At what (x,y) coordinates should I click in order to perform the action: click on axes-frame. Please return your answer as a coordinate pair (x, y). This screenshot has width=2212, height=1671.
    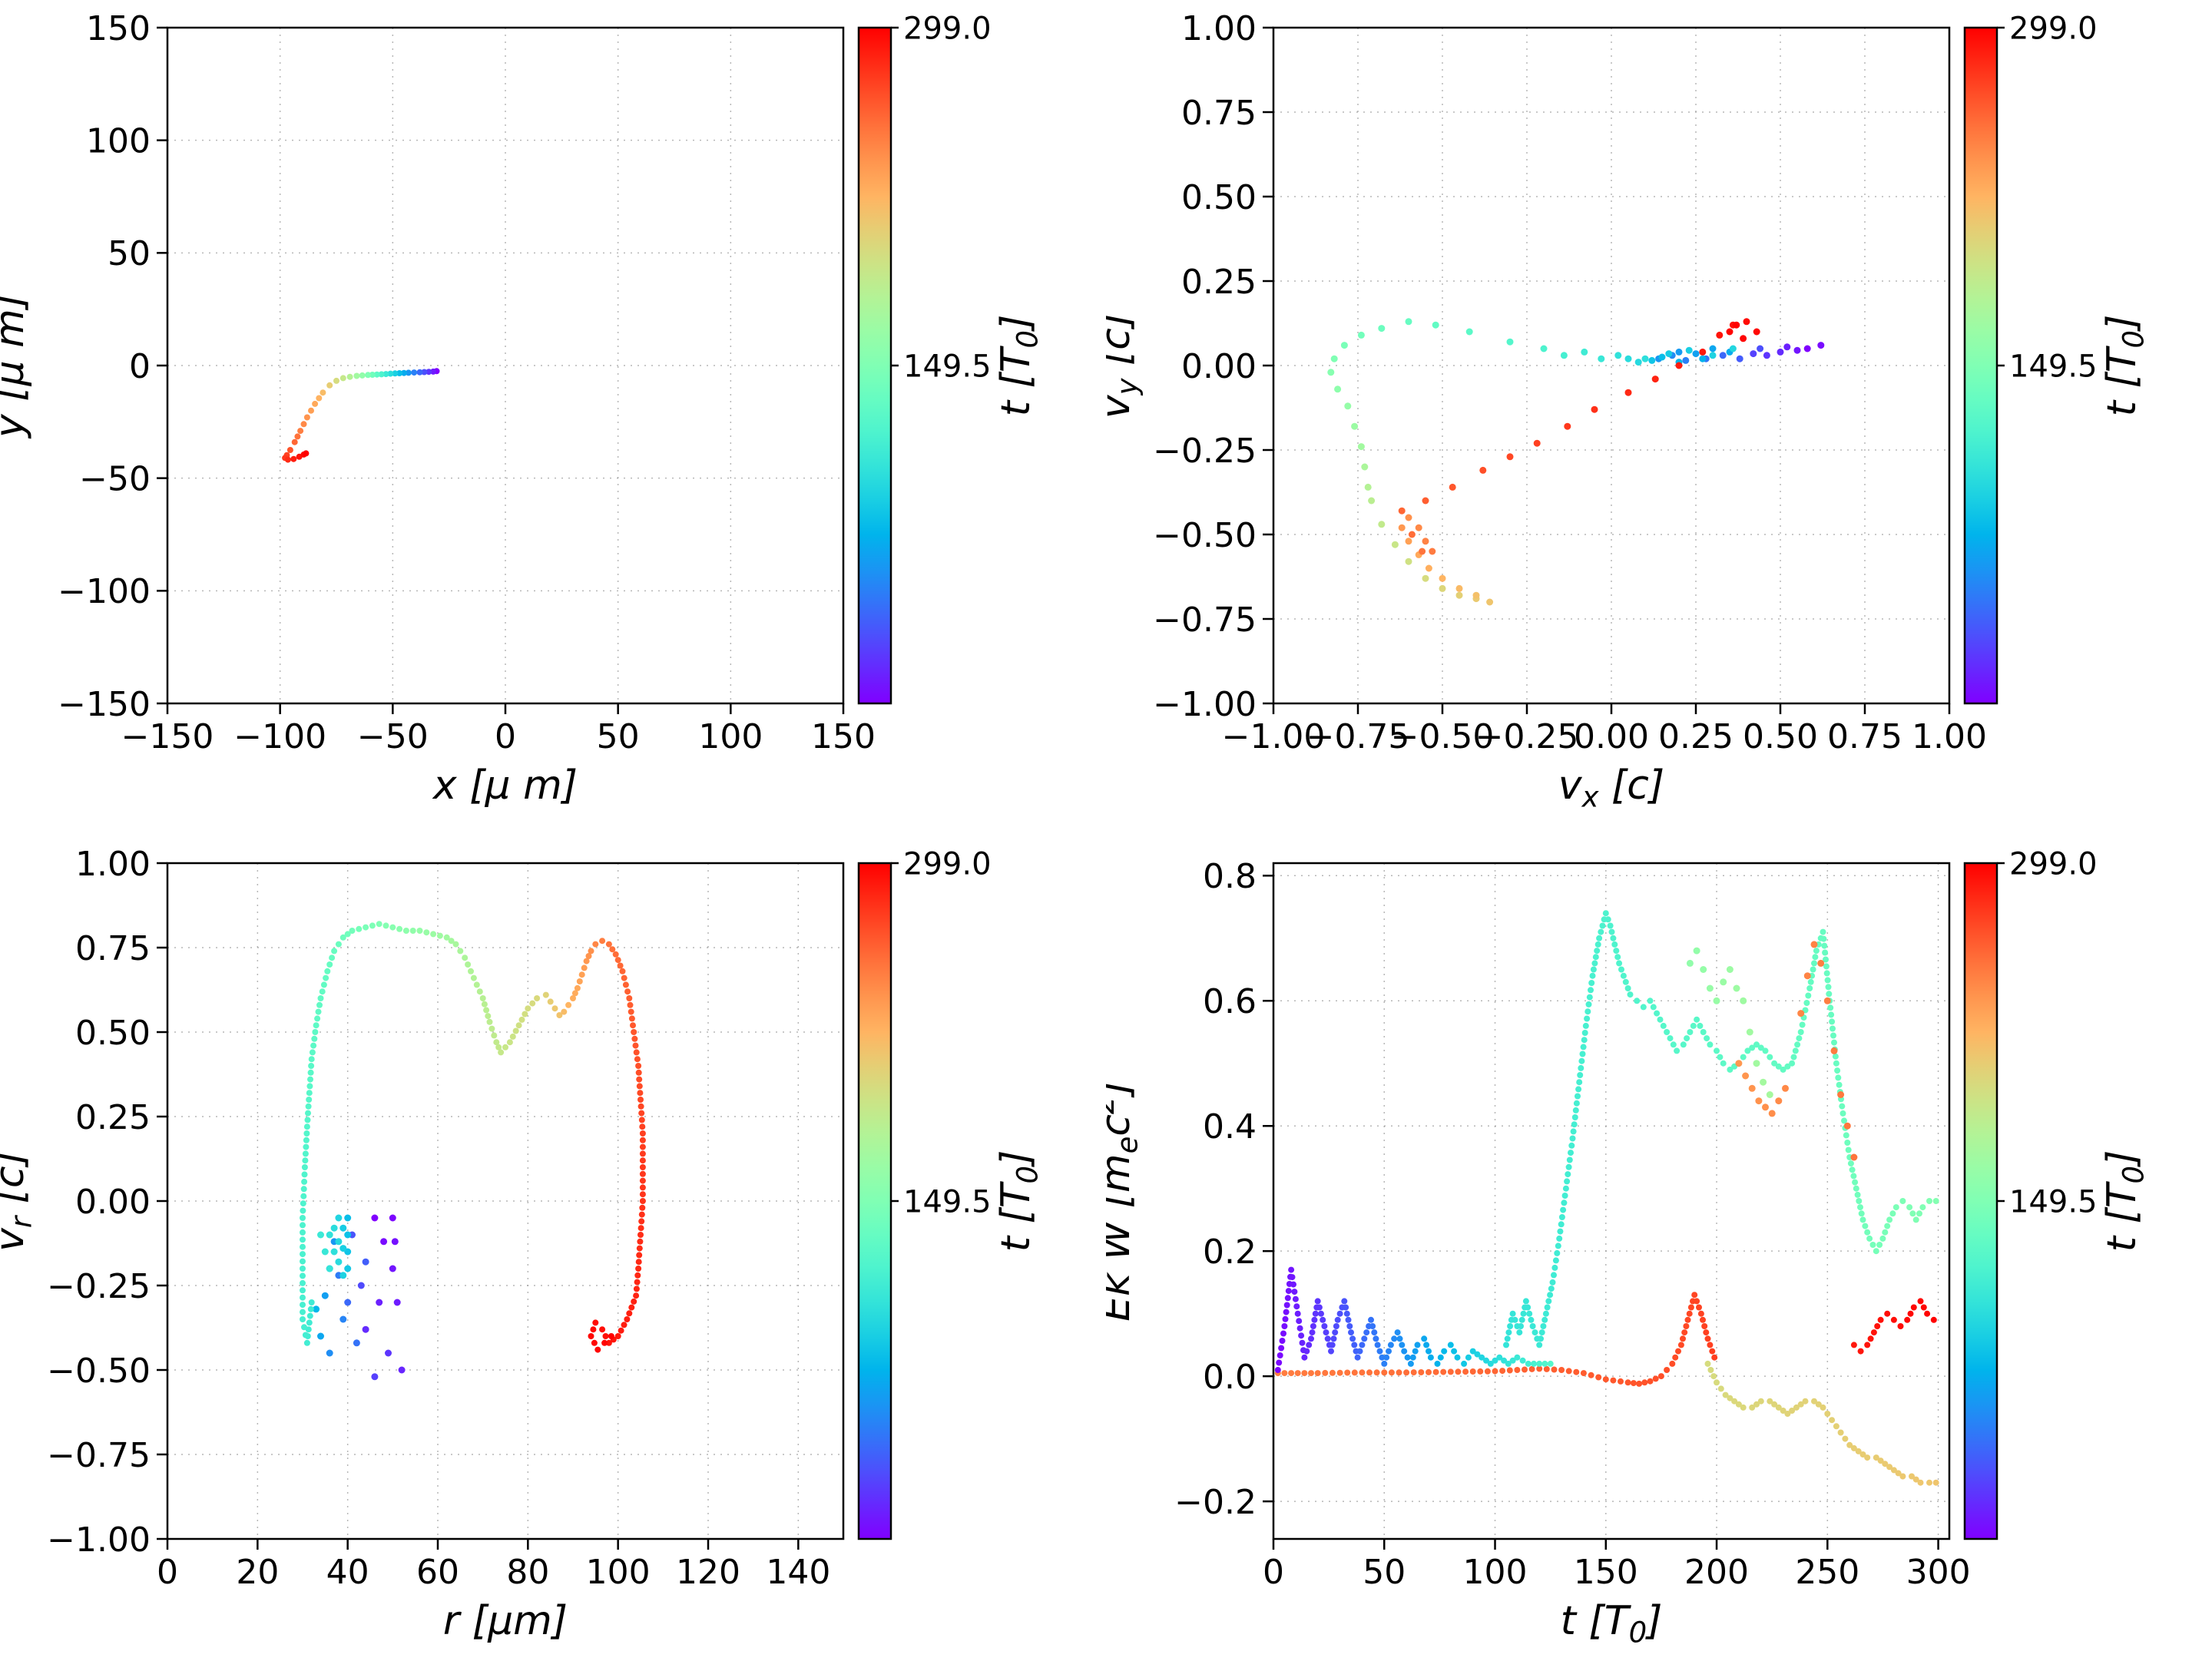
    Looking at the image, I should click on (1612, 1201).